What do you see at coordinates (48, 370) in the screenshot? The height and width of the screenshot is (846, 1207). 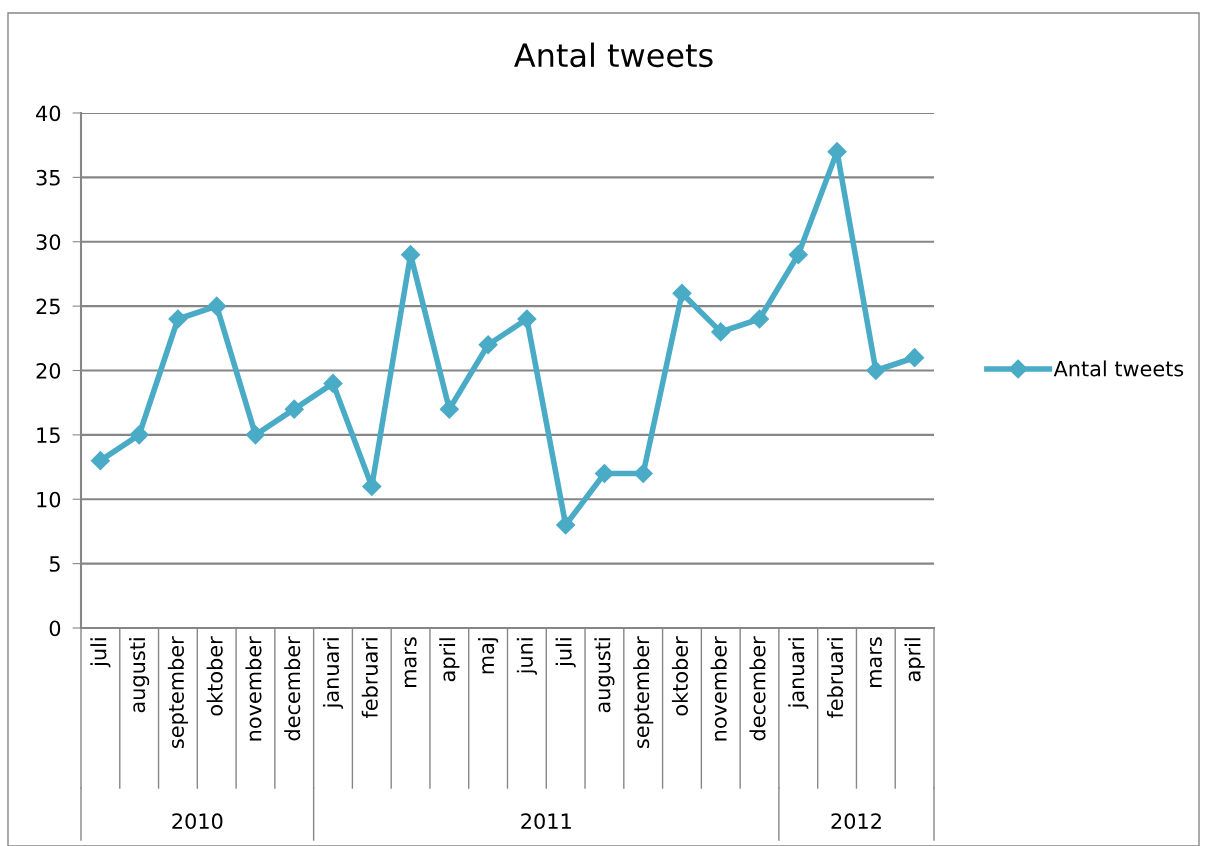 I see `y-tick-label: 20` at bounding box center [48, 370].